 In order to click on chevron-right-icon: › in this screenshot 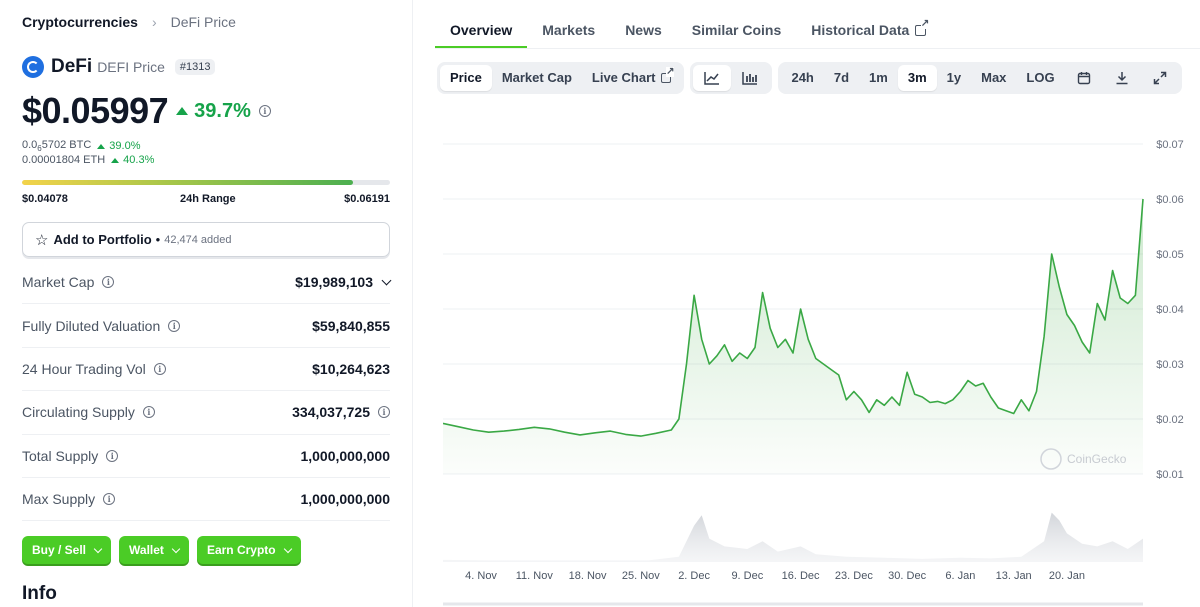, I will do `click(154, 22)`.